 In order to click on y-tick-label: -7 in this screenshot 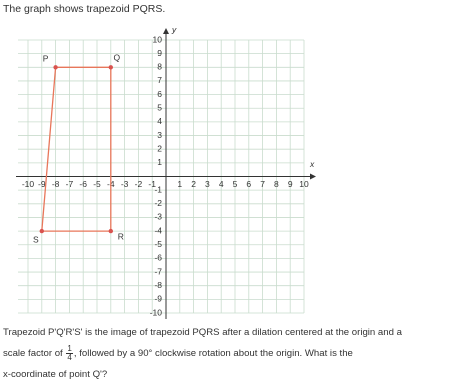, I will do `click(158, 271)`.